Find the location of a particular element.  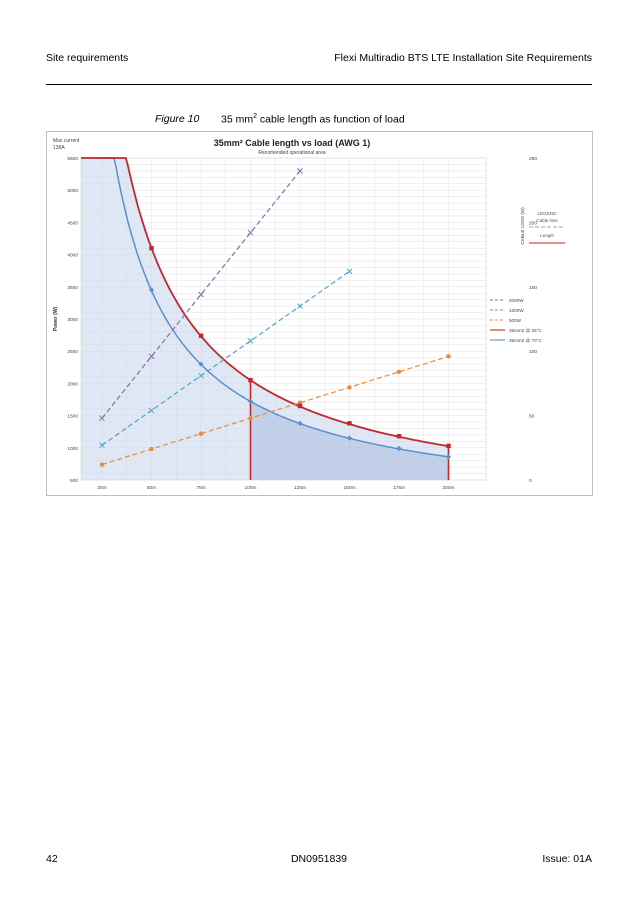

y-tick-label: 5500 is located at coordinates (72, 159).